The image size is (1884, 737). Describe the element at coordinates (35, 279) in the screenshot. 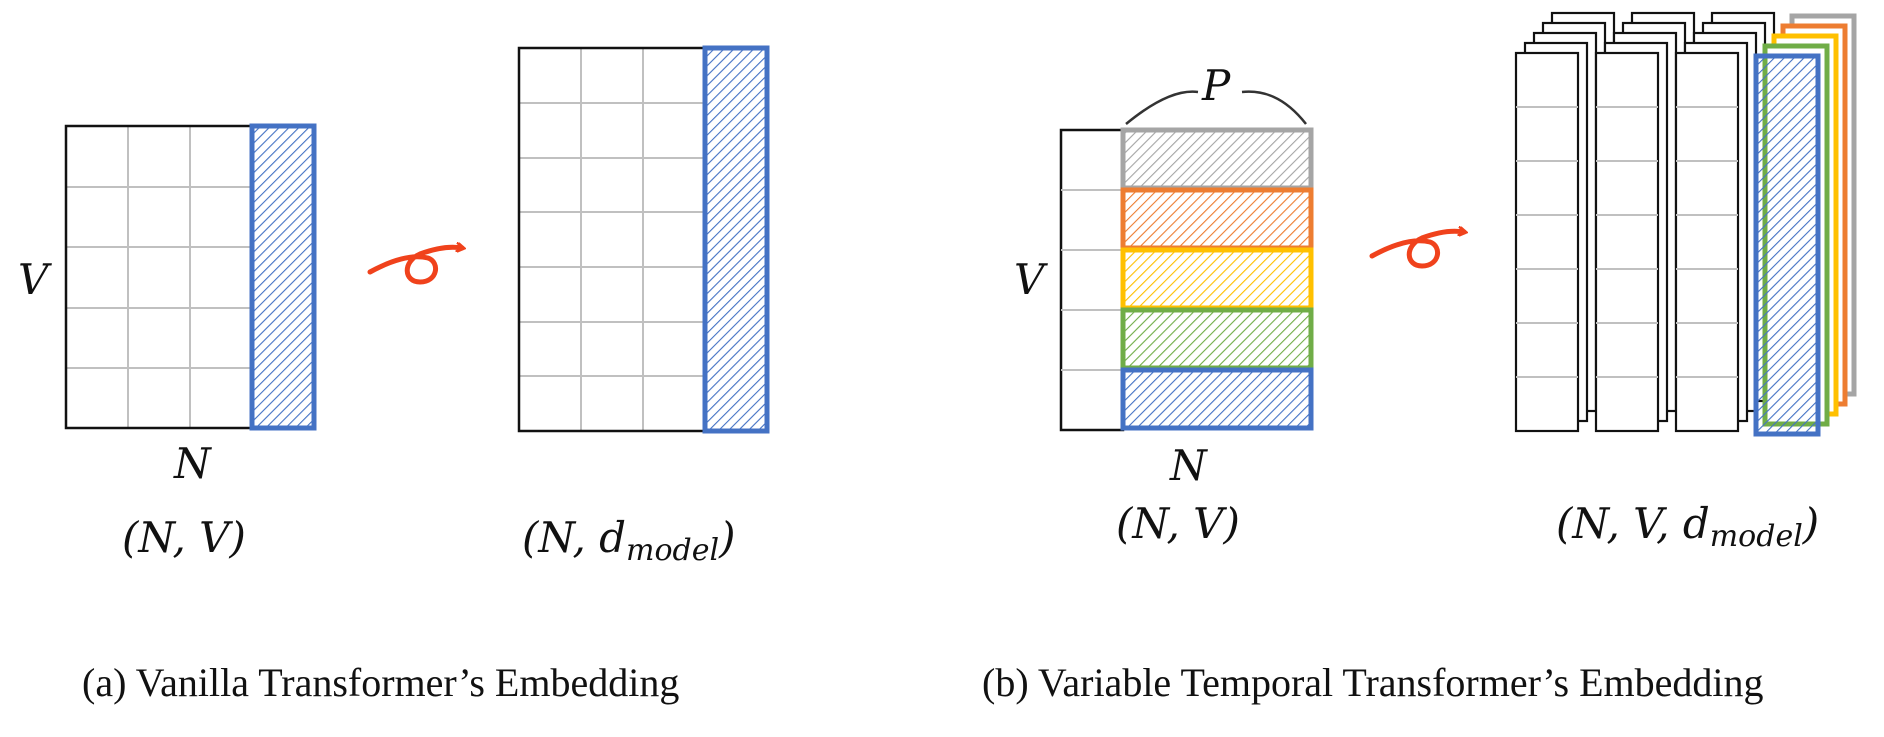

I see `row-label-v-a: V` at that location.